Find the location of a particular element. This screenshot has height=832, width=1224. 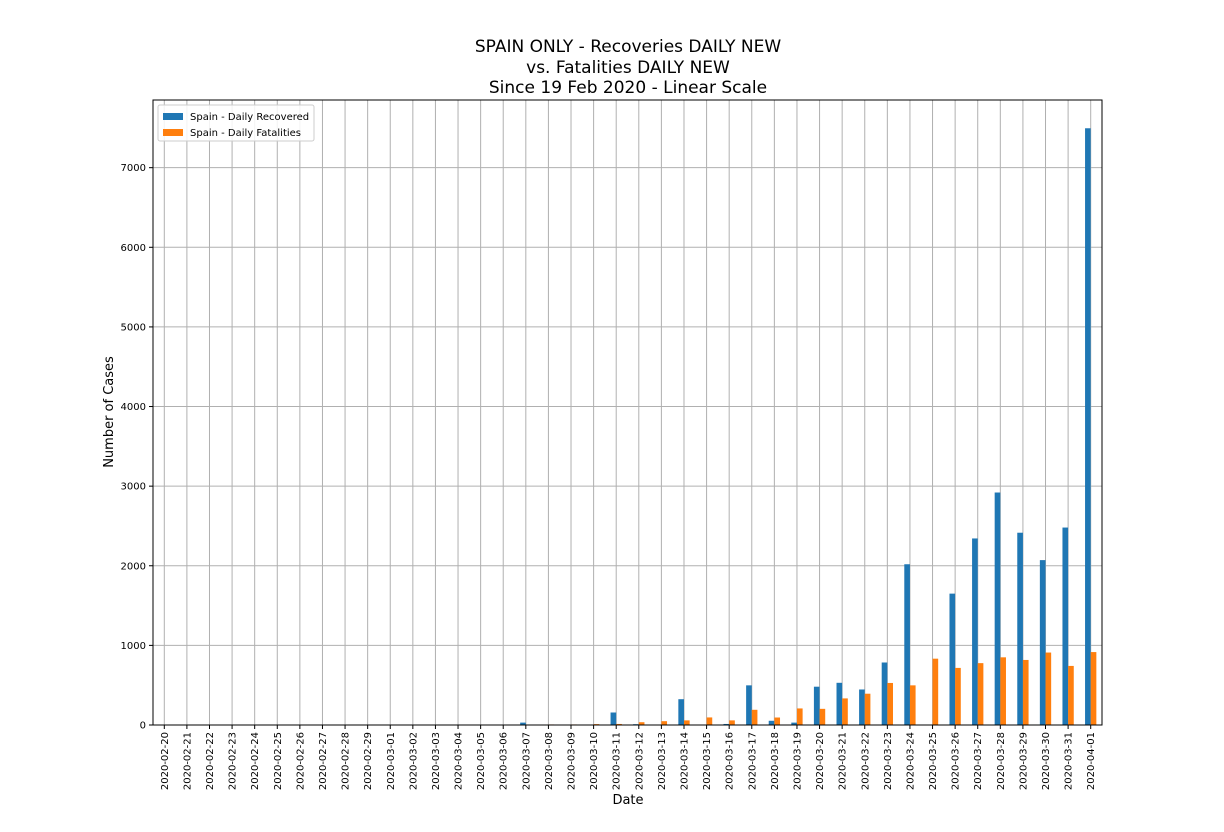

x-tick-label: 2020-03-20 is located at coordinates (820, 761).